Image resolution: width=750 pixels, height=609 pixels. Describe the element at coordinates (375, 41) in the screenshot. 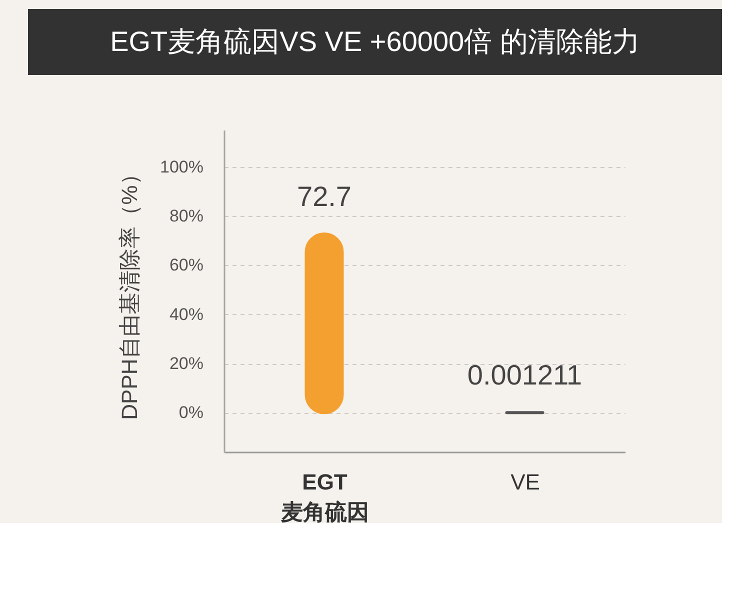

I see `chart-title: EGT麦角硫因VS VE +60000倍 的清除能力` at that location.